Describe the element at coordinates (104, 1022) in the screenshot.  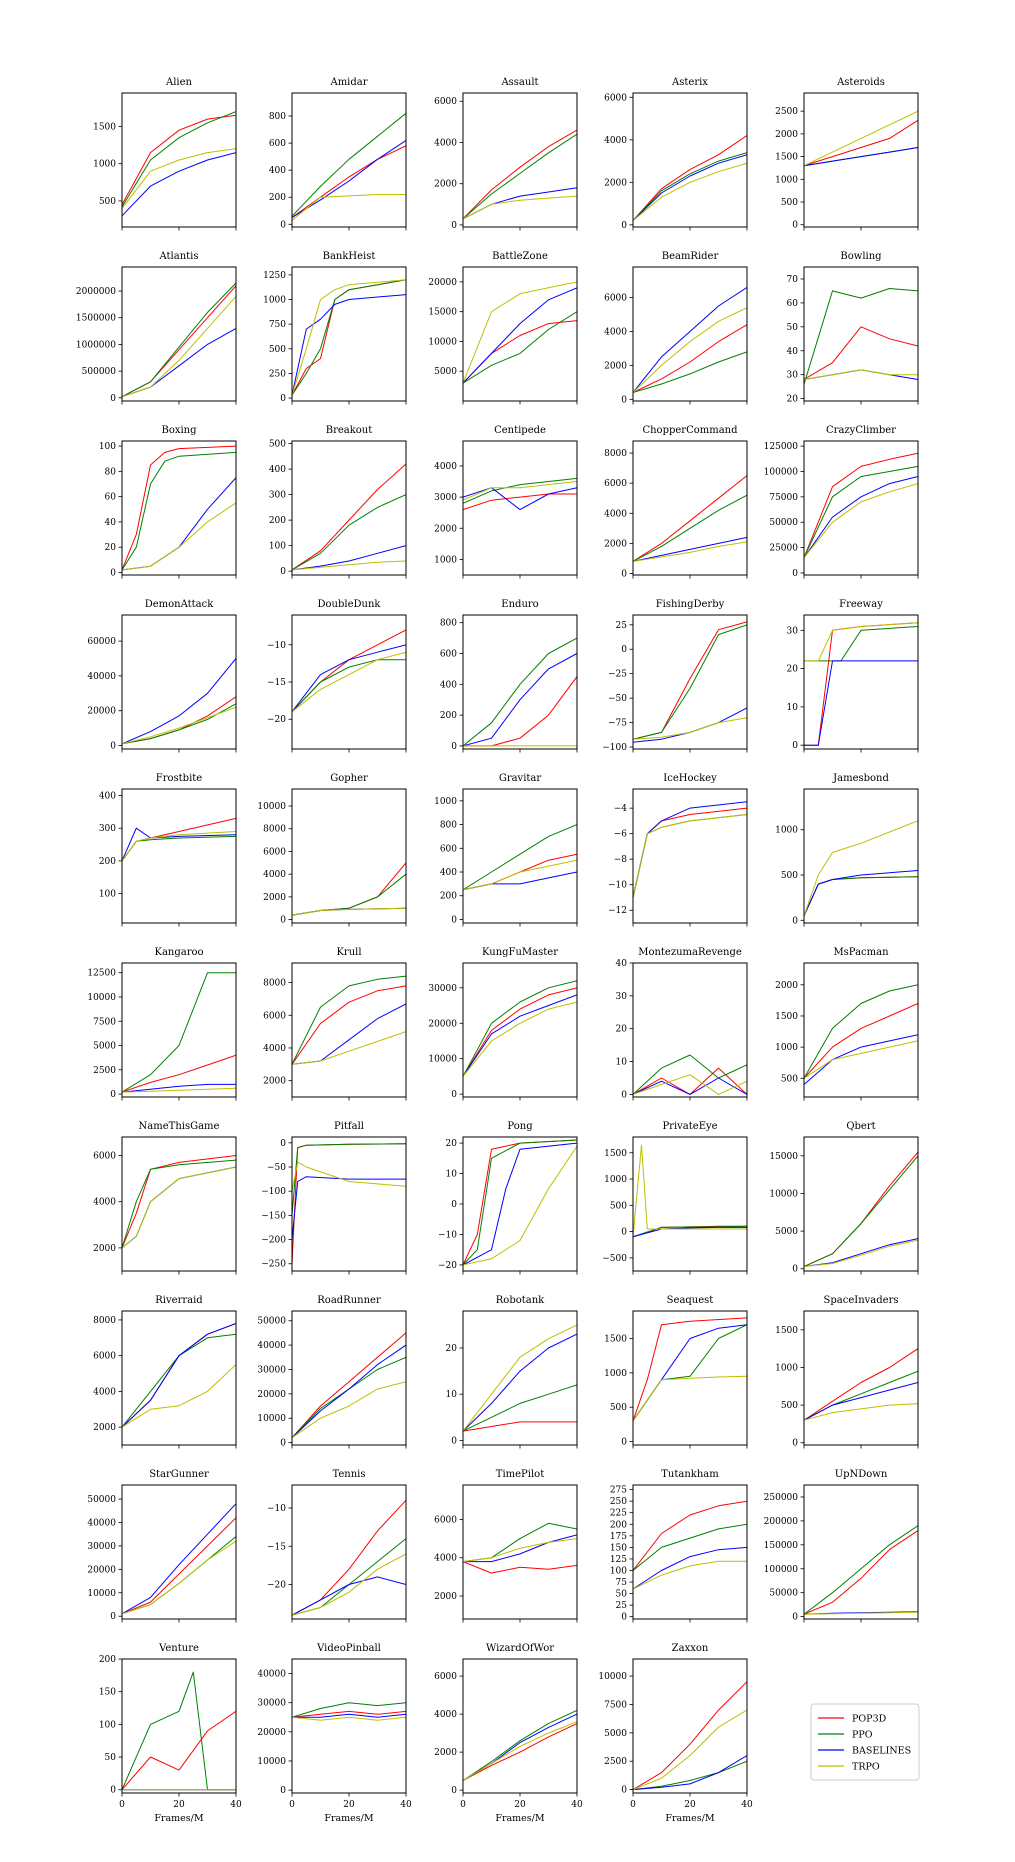
I see `y-tick-label: 7500` at that location.